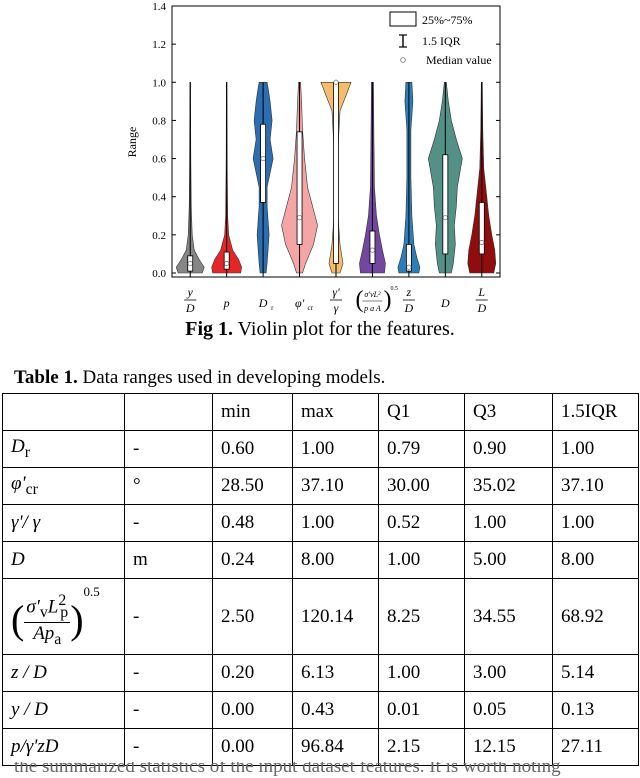  Describe the element at coordinates (159, 198) in the screenshot. I see `y-tick-label: 0.4` at that location.